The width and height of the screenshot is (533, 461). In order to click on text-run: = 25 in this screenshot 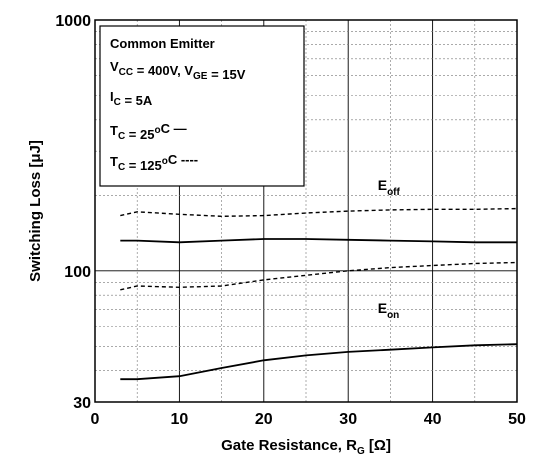, I will do `click(139, 134)`.